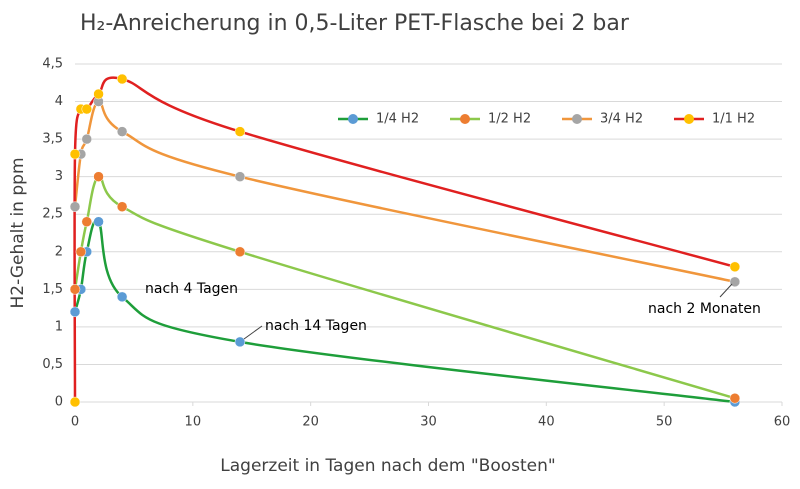 Image resolution: width=800 pixels, height=489 pixels. Describe the element at coordinates (52, 139) in the screenshot. I see `y-tick-label: 3,5` at that location.